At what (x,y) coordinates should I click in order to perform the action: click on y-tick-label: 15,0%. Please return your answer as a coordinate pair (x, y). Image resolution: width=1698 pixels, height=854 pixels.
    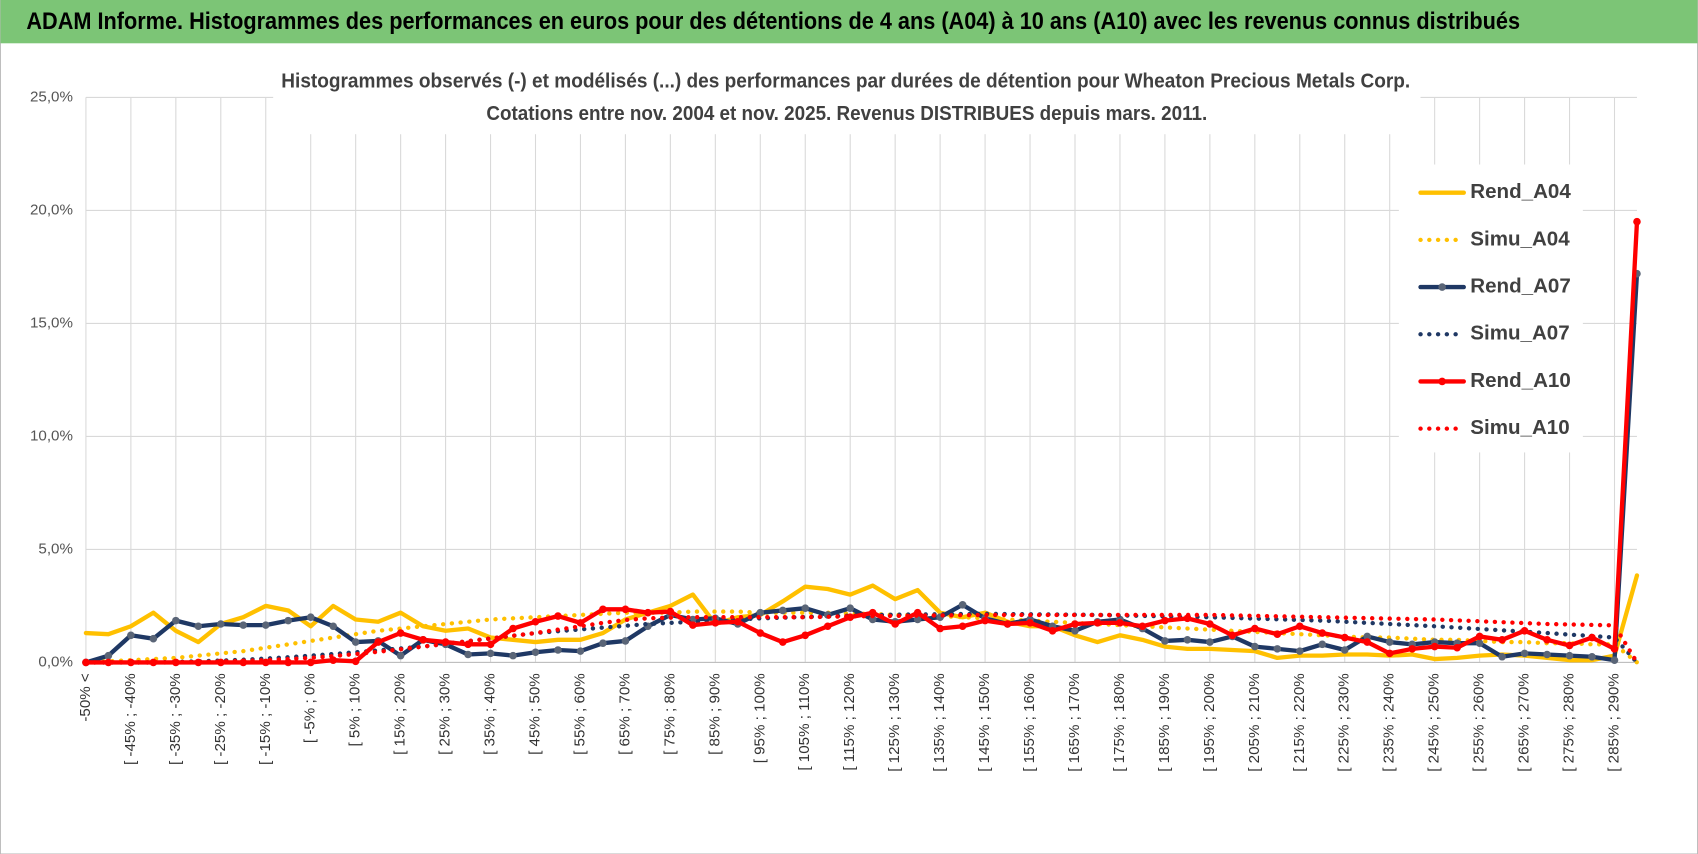
    Looking at the image, I should click on (51, 322).